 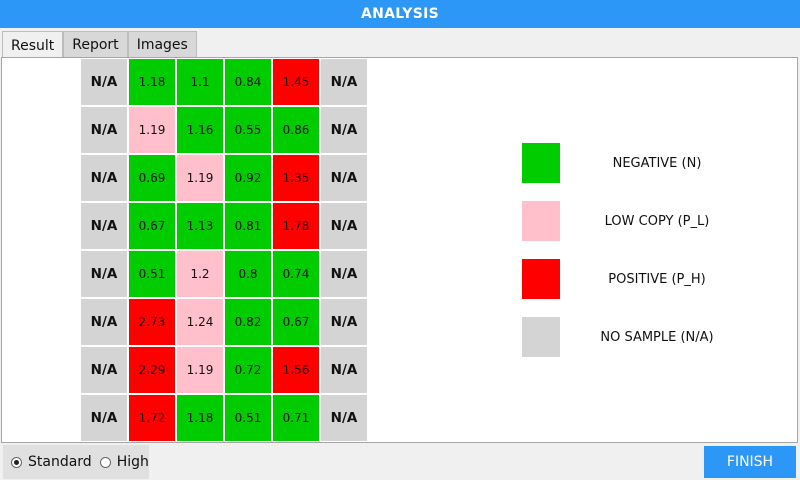 What do you see at coordinates (657, 221) in the screenshot?
I see `legend-label-low-copy: LOW COPY (P_L)` at bounding box center [657, 221].